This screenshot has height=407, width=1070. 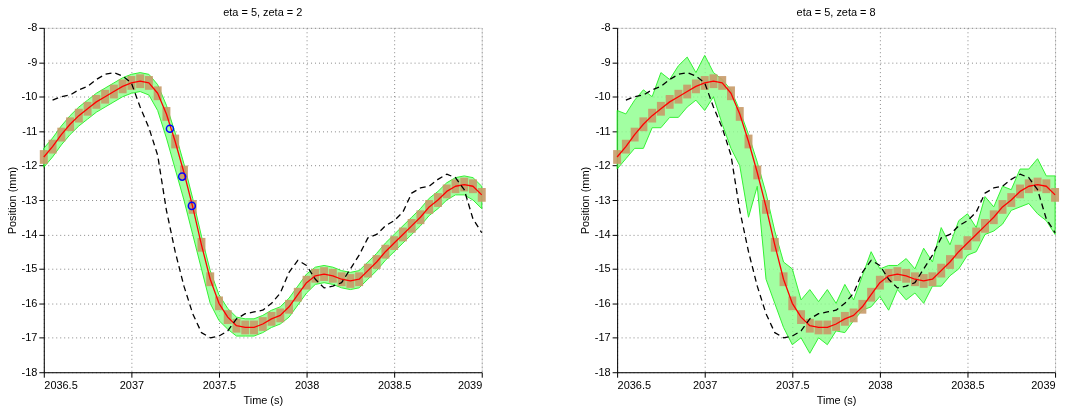 What do you see at coordinates (263, 11) in the screenshot?
I see `chart-title: eta = 5, zeta = 2` at bounding box center [263, 11].